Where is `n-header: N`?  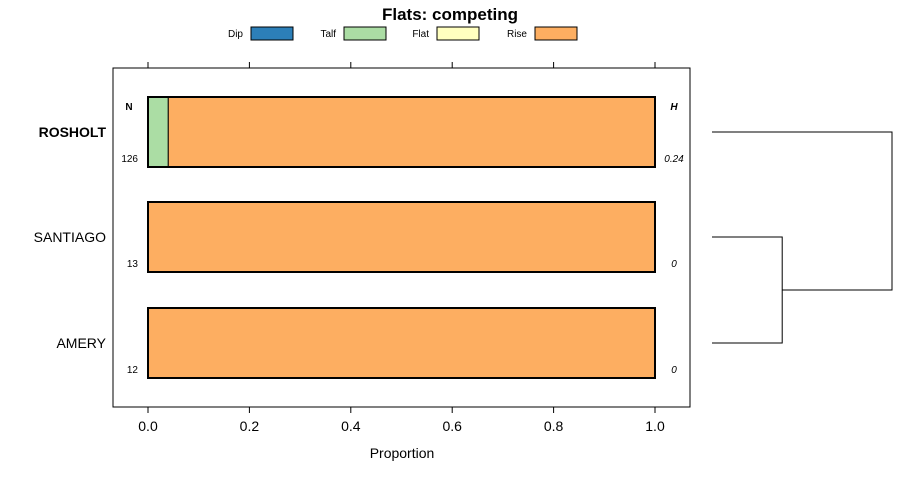 n-header: N is located at coordinates (128, 107).